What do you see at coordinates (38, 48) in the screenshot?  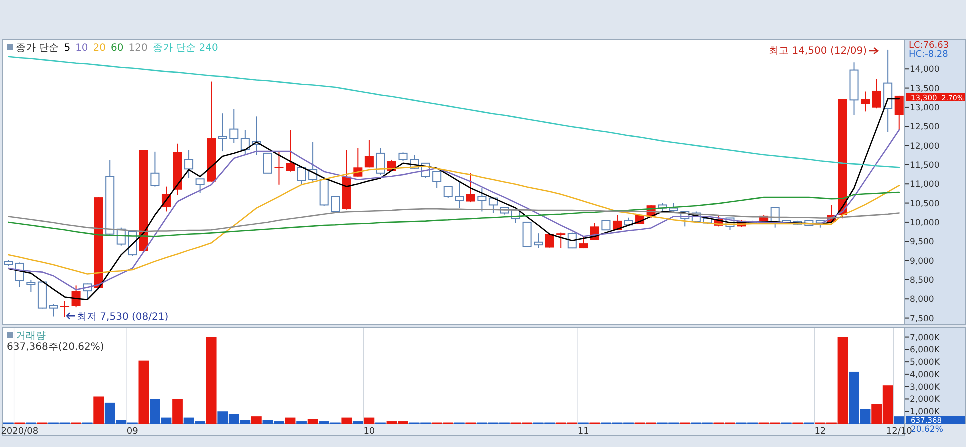 I see `legend-title: 종가 단순` at bounding box center [38, 48].